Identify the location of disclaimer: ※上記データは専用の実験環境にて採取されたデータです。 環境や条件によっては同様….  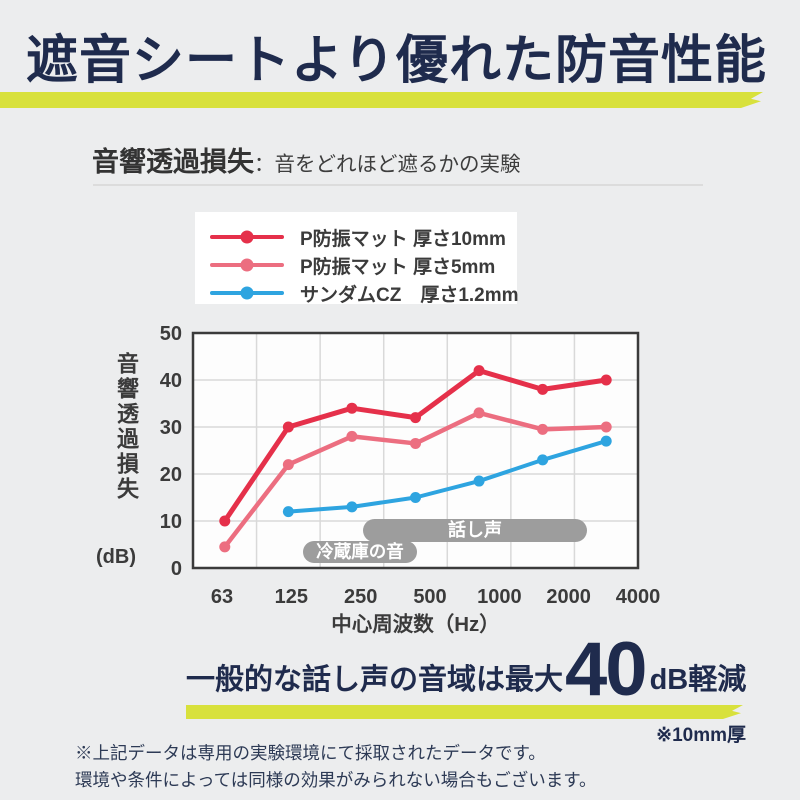
(336, 767).